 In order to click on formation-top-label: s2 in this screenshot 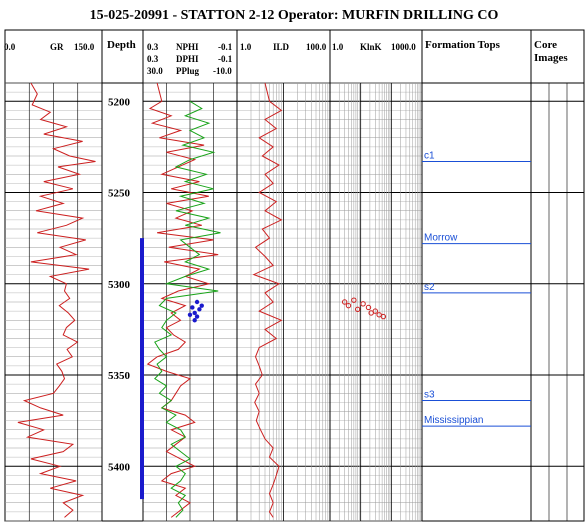, I will do `click(429, 287)`.